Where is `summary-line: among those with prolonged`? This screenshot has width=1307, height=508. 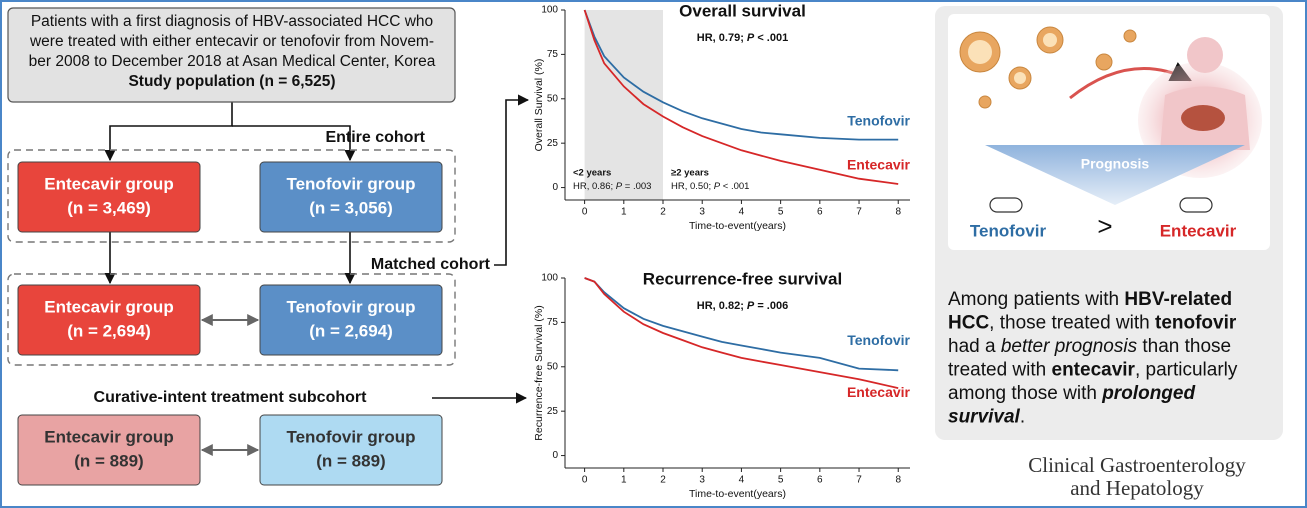
summary-line: among those with prolonged is located at coordinates (1071, 393).